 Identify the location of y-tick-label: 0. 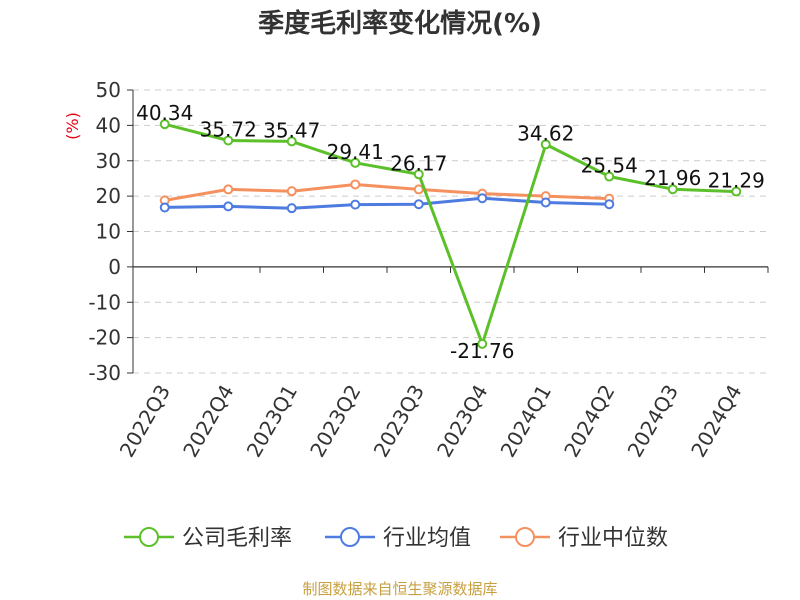
(114, 267).